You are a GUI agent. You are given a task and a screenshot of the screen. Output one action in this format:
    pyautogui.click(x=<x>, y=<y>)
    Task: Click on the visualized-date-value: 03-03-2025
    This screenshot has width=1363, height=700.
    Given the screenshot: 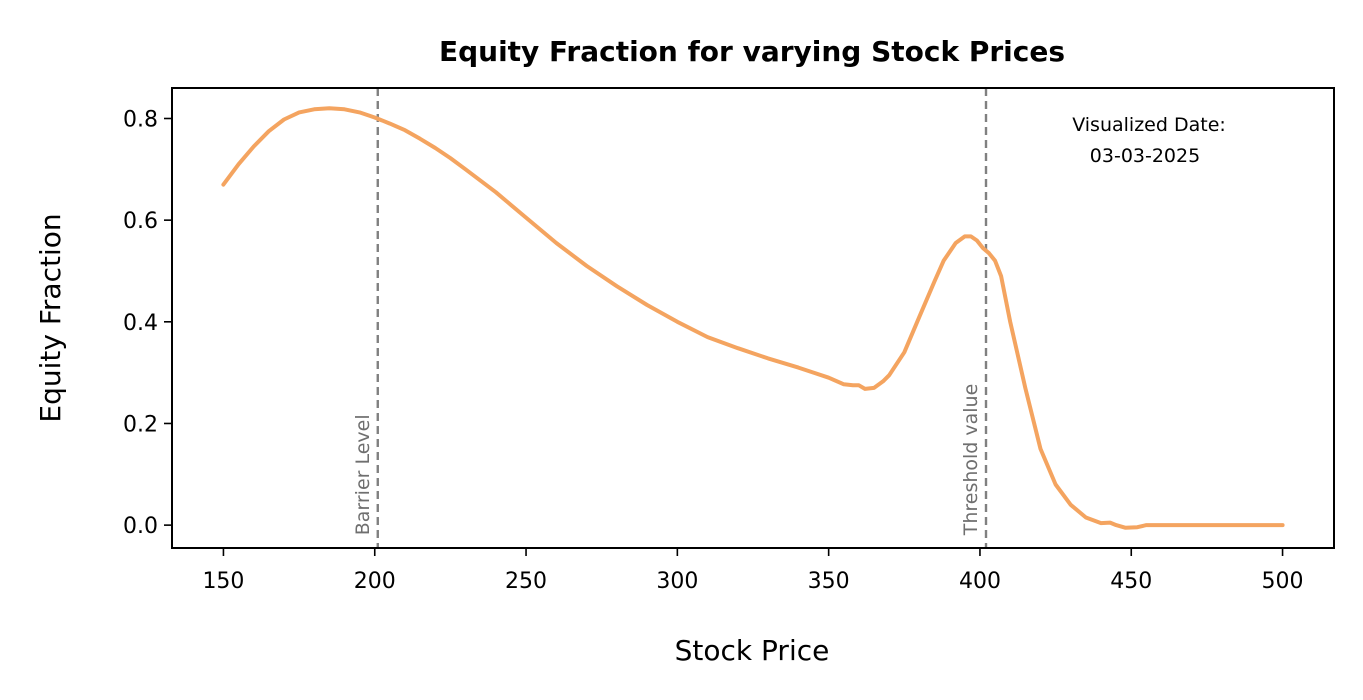 What is the action you would take?
    pyautogui.click(x=1145, y=156)
    